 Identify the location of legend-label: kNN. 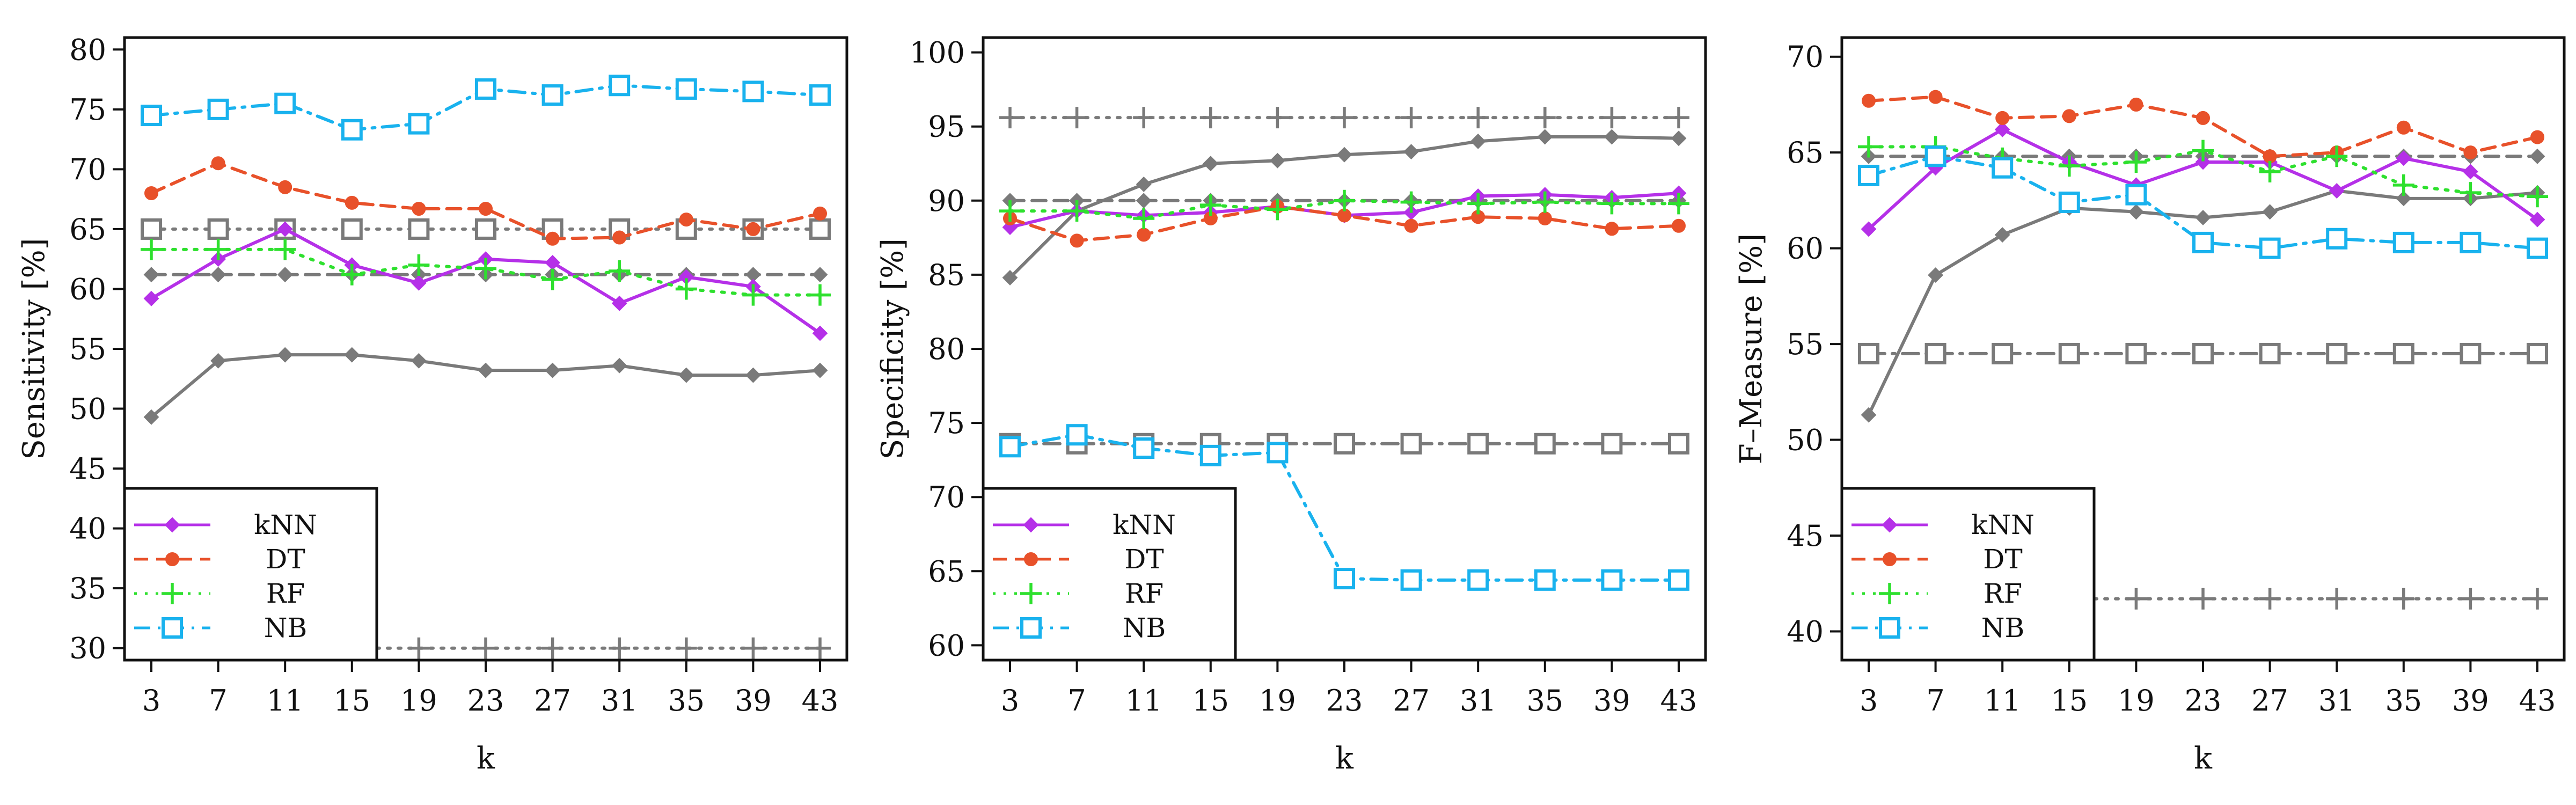
(2003, 524).